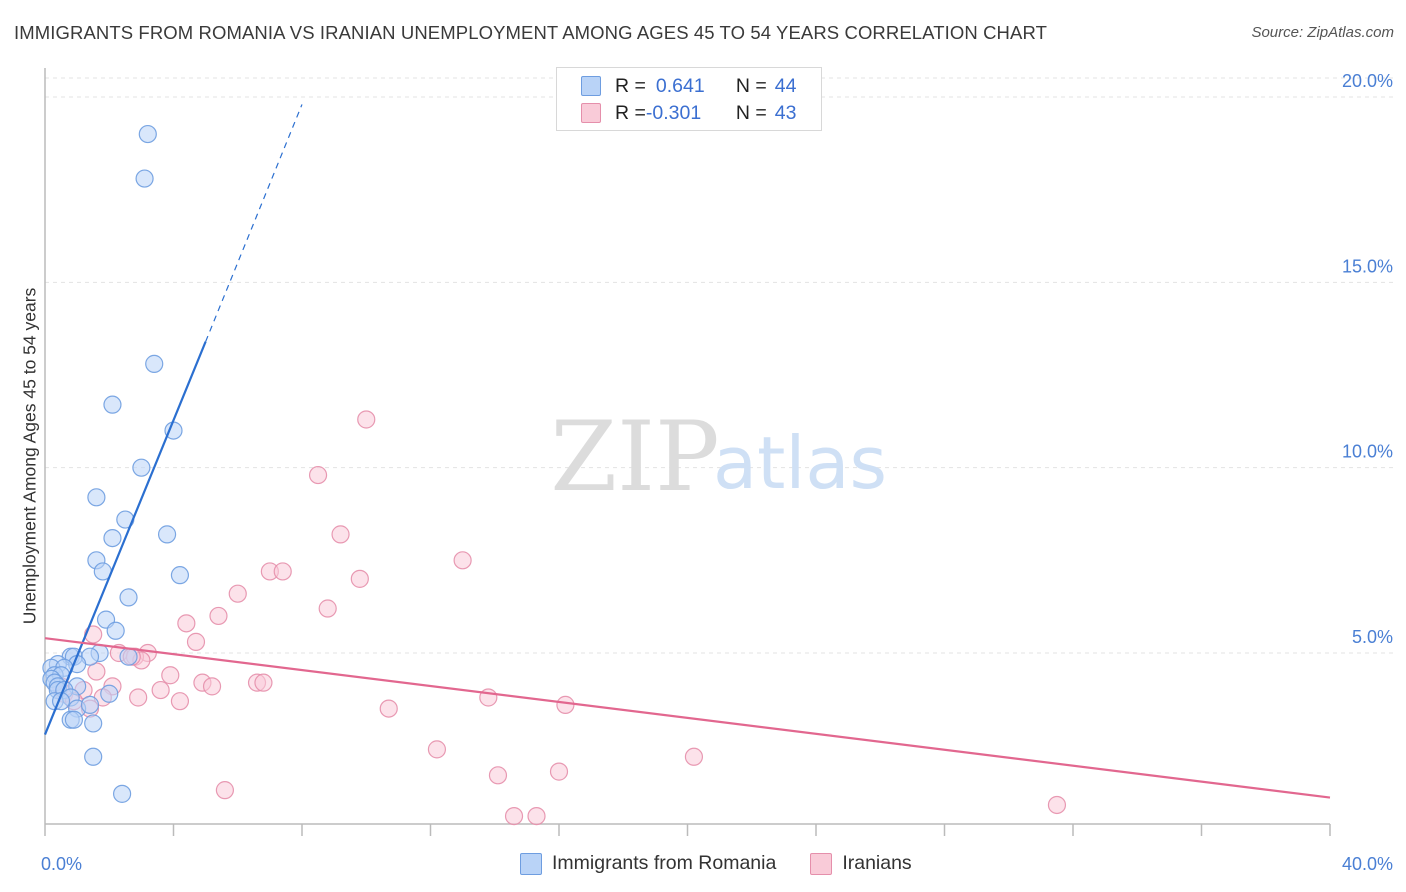 This screenshot has width=1406, height=892. What do you see at coordinates (1367, 81) in the screenshot?
I see `y-tick-label: 20.0%` at bounding box center [1367, 81].